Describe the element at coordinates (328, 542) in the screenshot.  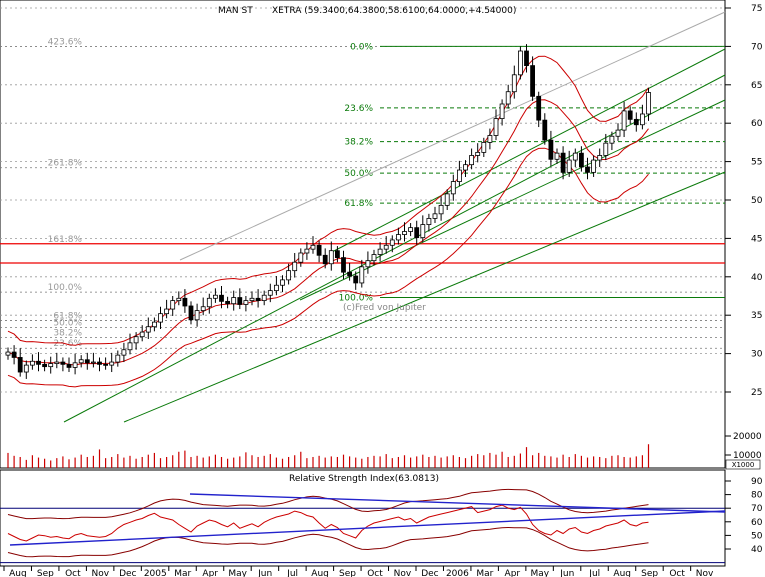
I see `rsi-lower-band` at that location.